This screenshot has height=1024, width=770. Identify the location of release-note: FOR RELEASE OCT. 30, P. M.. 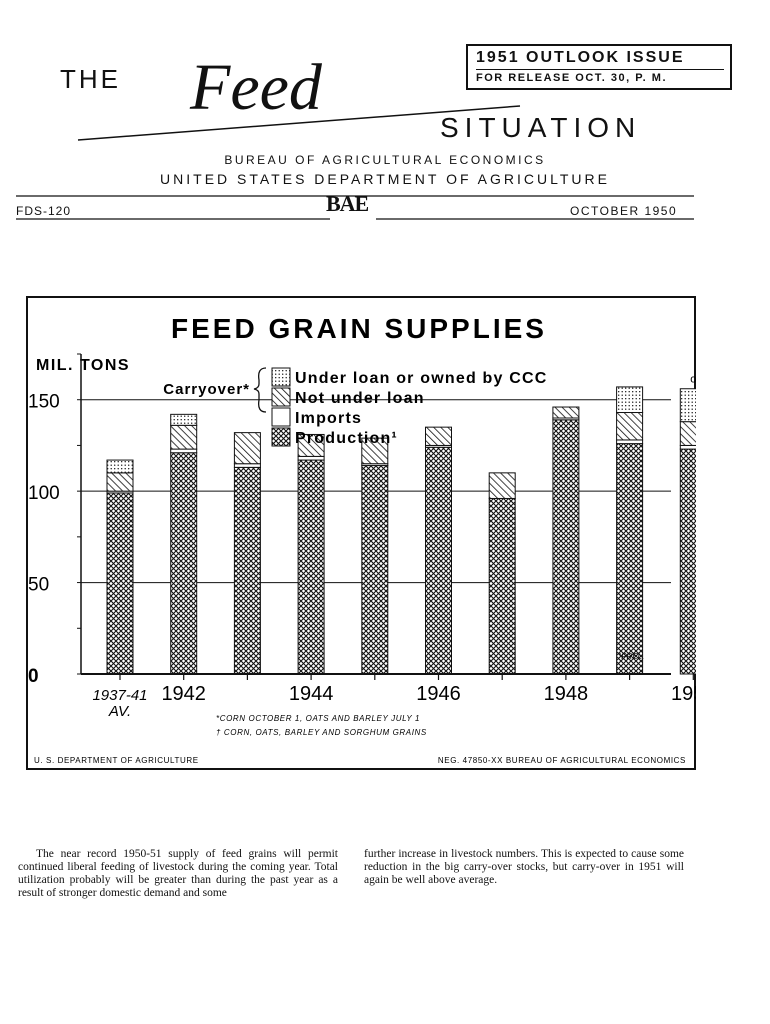
(600, 76).